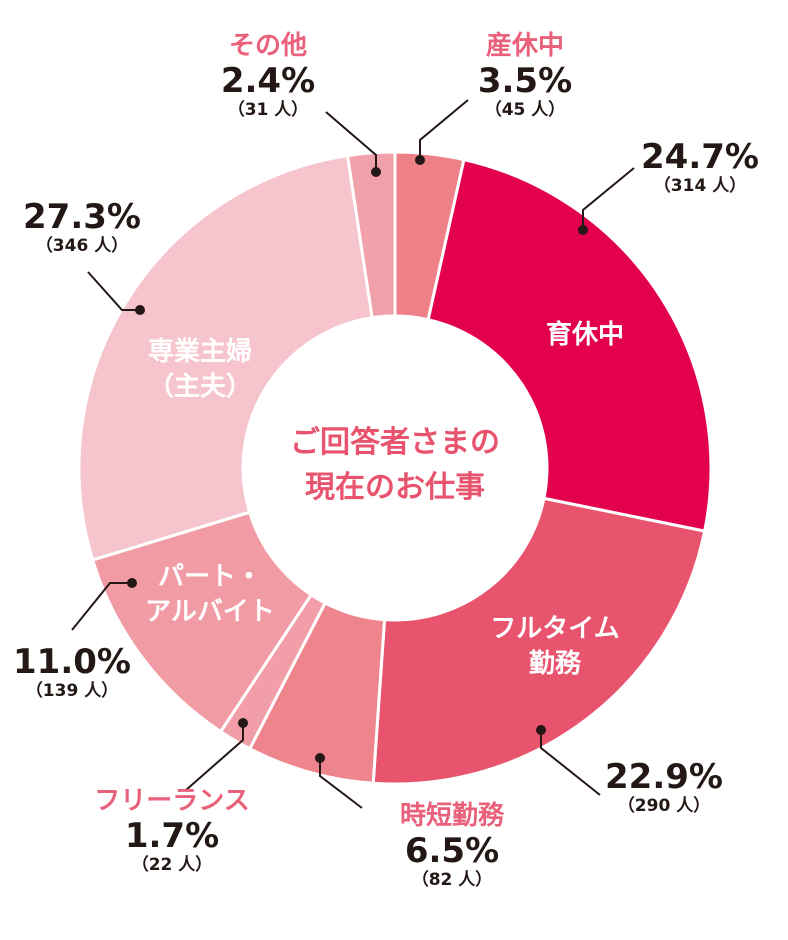  What do you see at coordinates (268, 80) in the screenshot?
I see `label-percent: 2.4%` at bounding box center [268, 80].